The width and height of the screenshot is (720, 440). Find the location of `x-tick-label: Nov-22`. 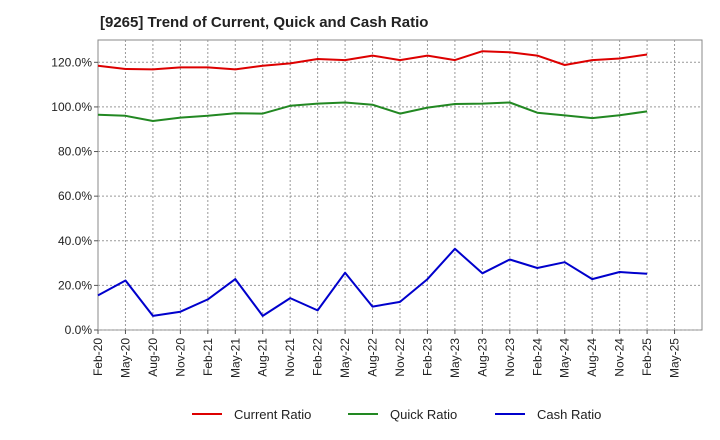

x-tick-label: Nov-22 is located at coordinates (400, 357).